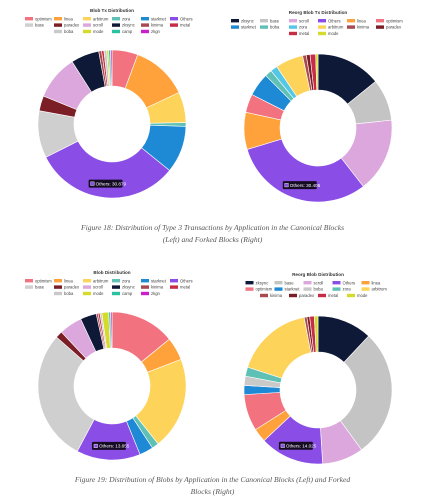 This screenshot has width=425, height=500. I want to click on chart-3-legend-label-optimism: optimism, so click(264, 289).